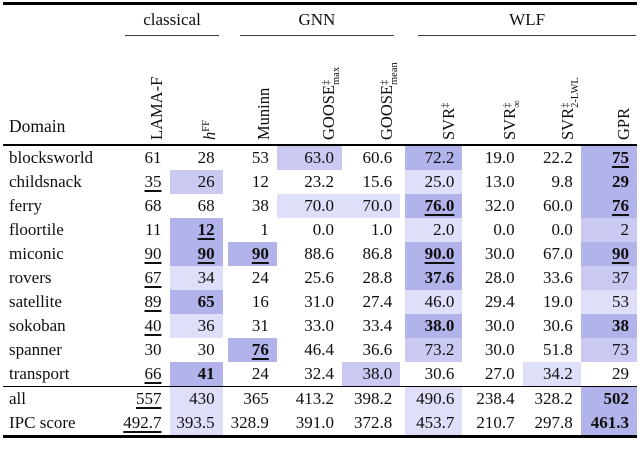 Image resolution: width=640 pixels, height=465 pixels. I want to click on value-text: 30.0, so click(499, 325).